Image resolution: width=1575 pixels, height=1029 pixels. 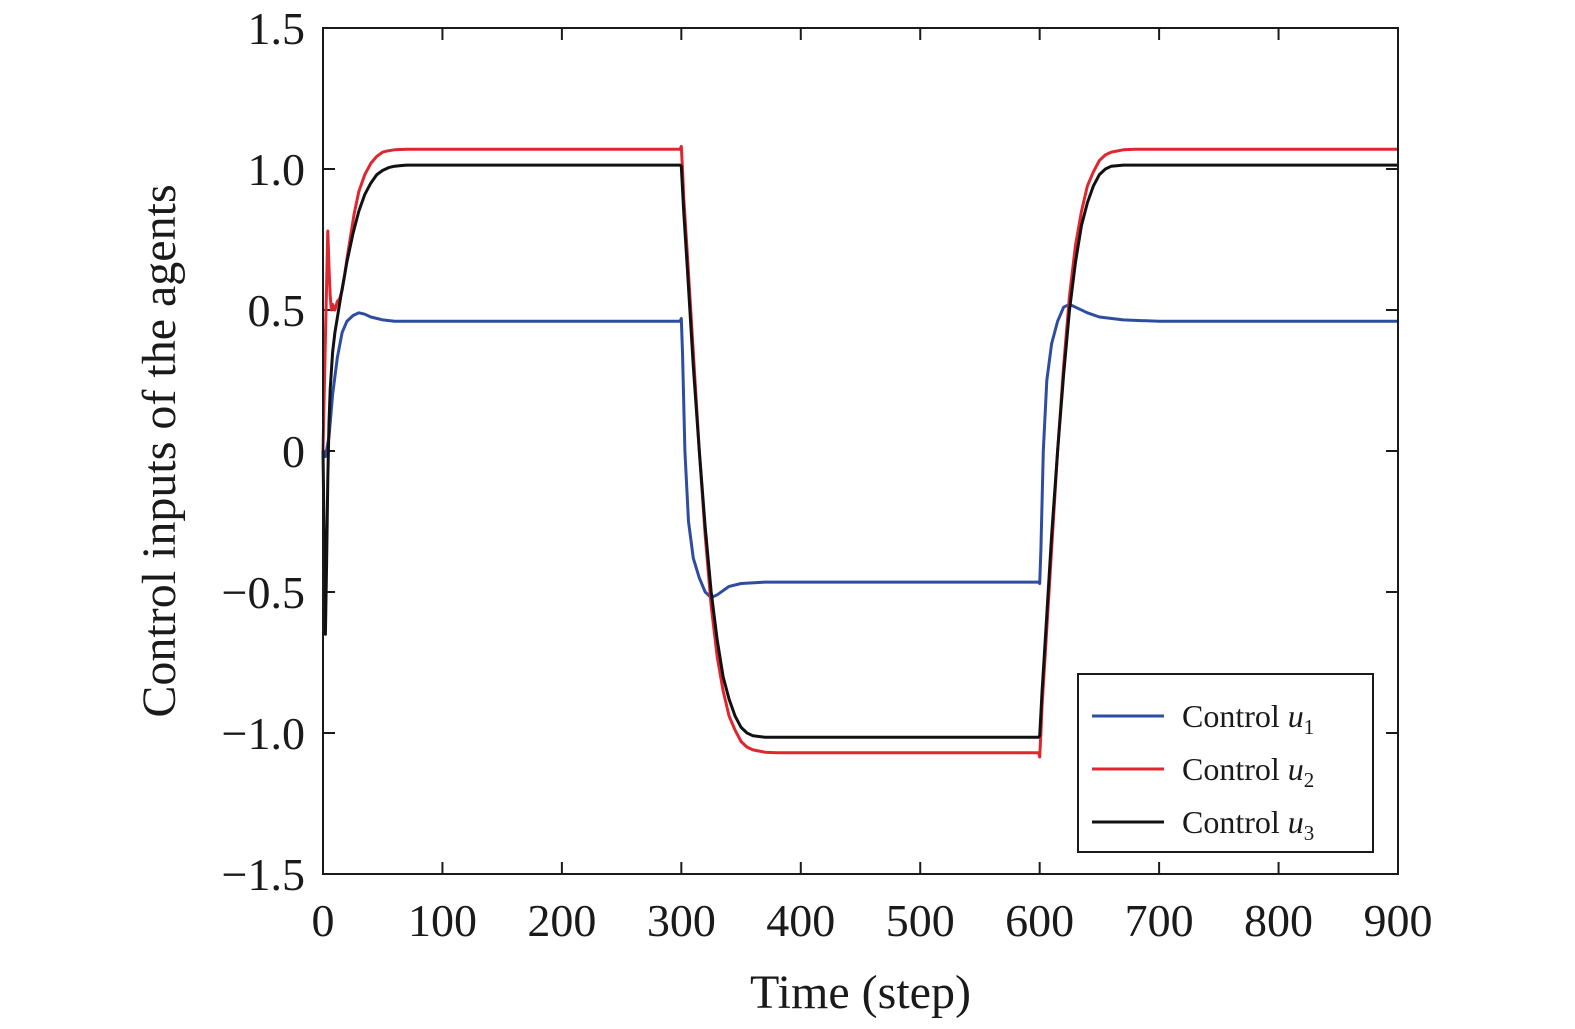 I want to click on x-tick-label: 400, so click(x=800, y=920).